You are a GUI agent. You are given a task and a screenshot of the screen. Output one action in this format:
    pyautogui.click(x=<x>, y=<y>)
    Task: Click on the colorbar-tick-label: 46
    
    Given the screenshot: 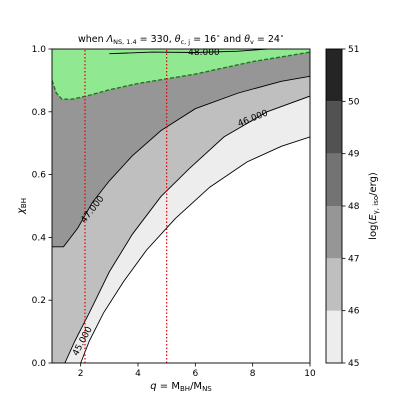 What is the action you would take?
    pyautogui.click(x=354, y=312)
    